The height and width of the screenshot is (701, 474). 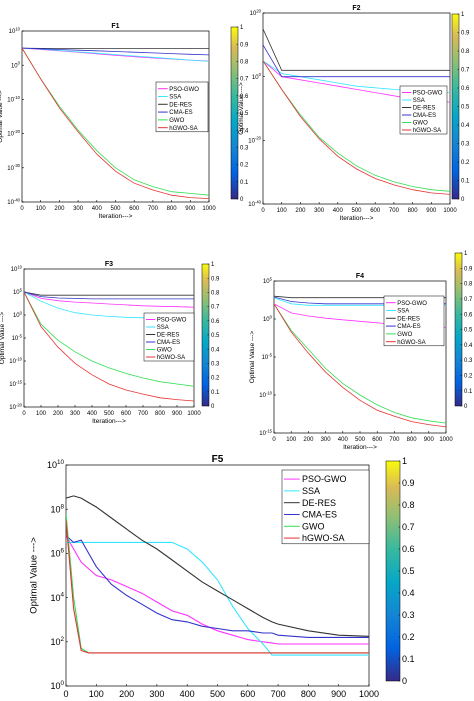 What do you see at coordinates (254, 203) in the screenshot?
I see `y-tick-label: 10⁻⁴⁰` at bounding box center [254, 203].